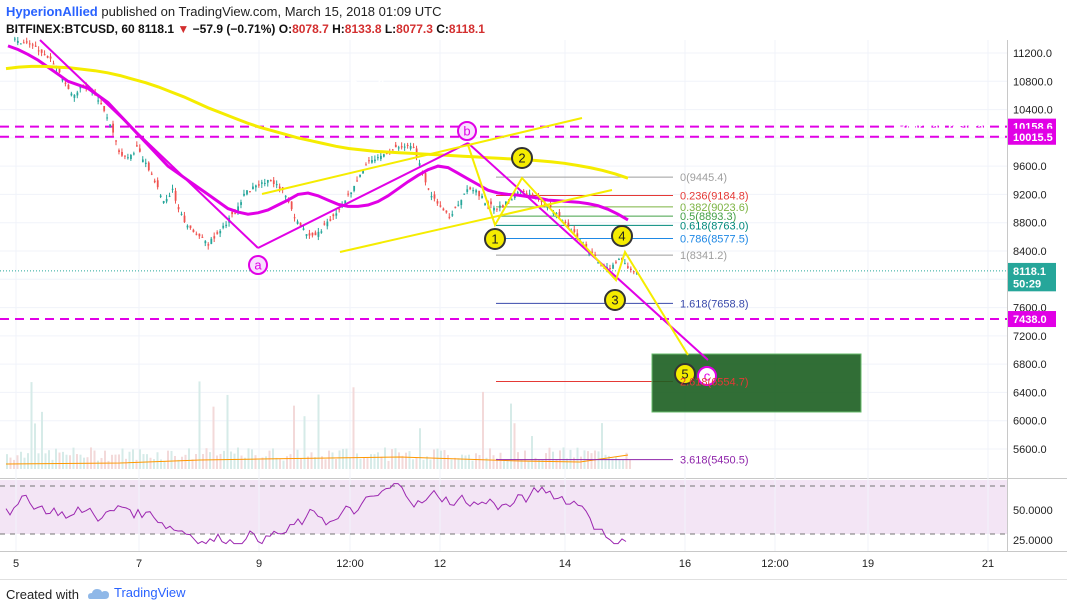 This screenshot has height=610, width=1067. What do you see at coordinates (707, 376) in the screenshot?
I see `wave-c-label-circle` at bounding box center [707, 376].